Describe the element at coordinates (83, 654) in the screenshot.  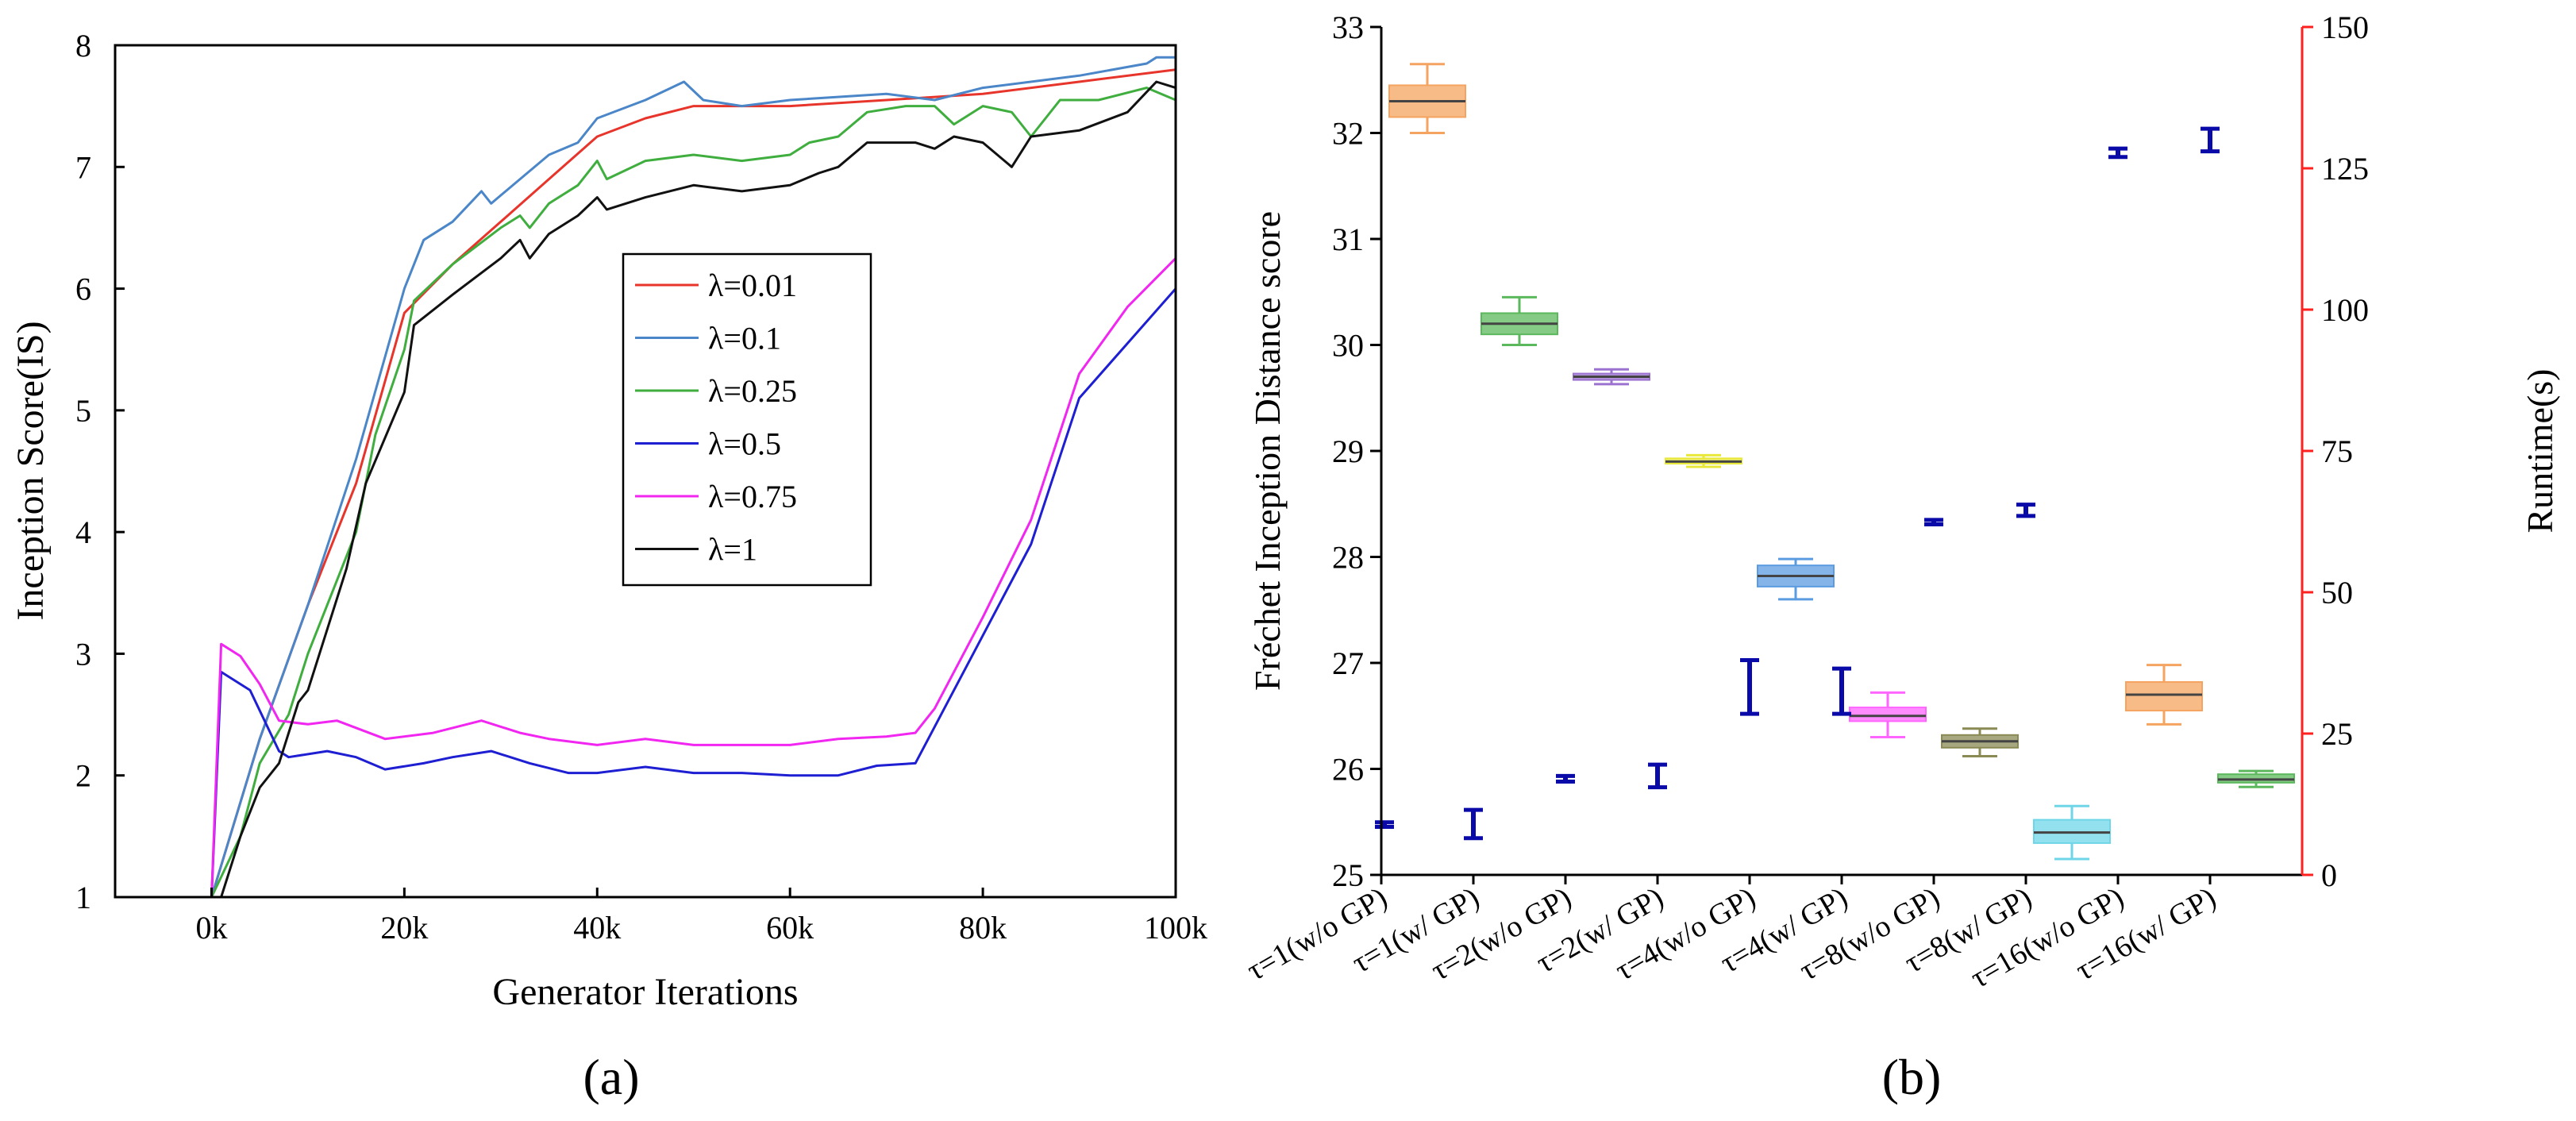
I see `y-tick-label: 3` at that location.